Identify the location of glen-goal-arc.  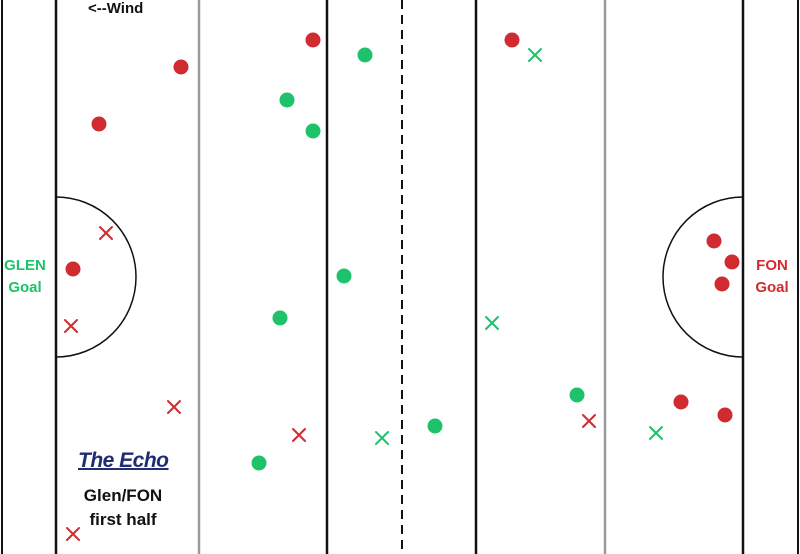
(96, 277).